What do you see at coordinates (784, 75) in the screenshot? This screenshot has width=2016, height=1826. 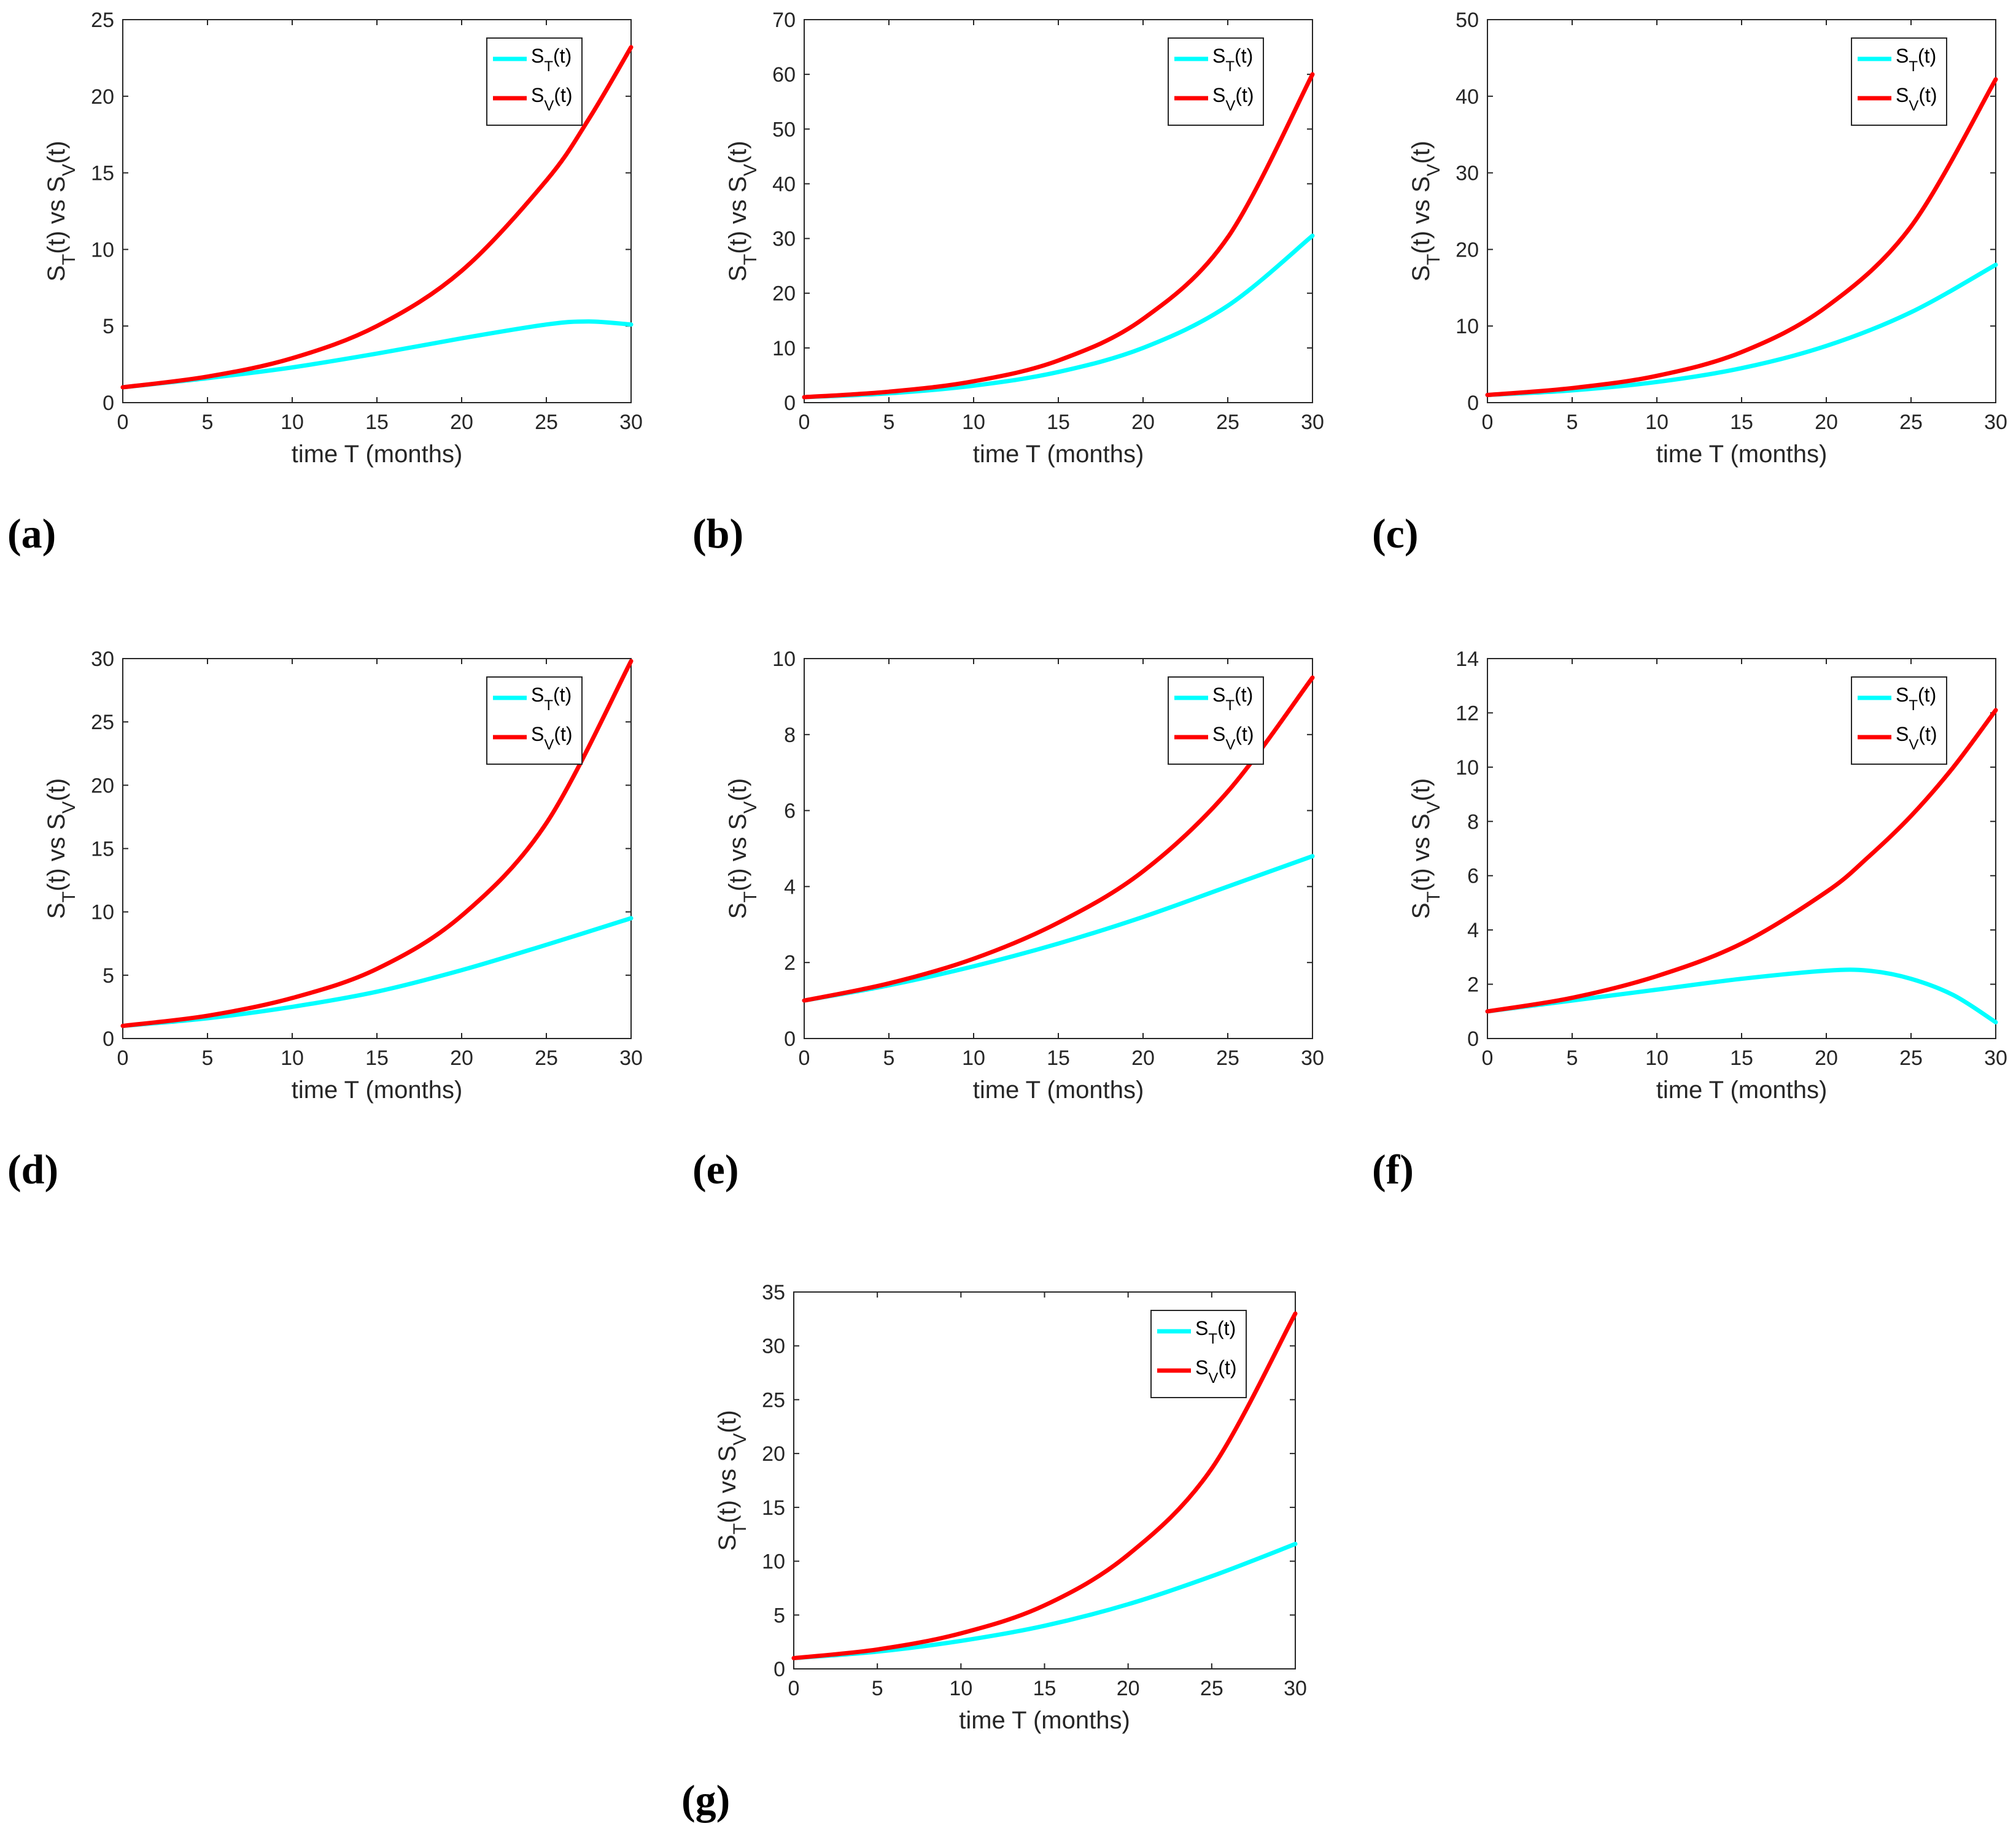 I see `y-tick-label: 60` at bounding box center [784, 75].